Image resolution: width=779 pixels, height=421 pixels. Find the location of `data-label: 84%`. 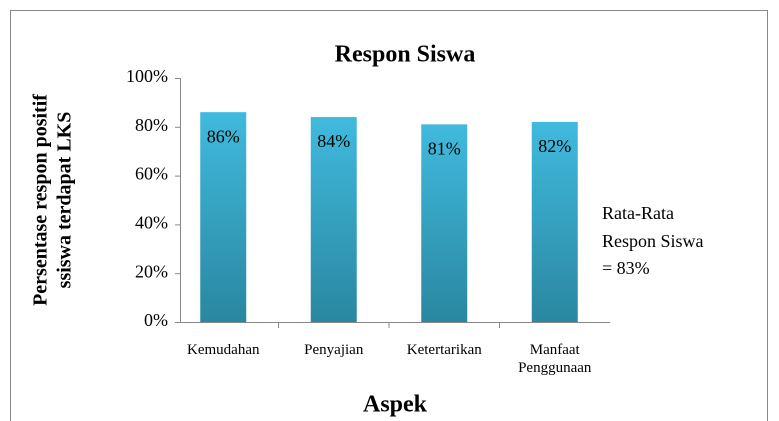

data-label: 84% is located at coordinates (333, 141).